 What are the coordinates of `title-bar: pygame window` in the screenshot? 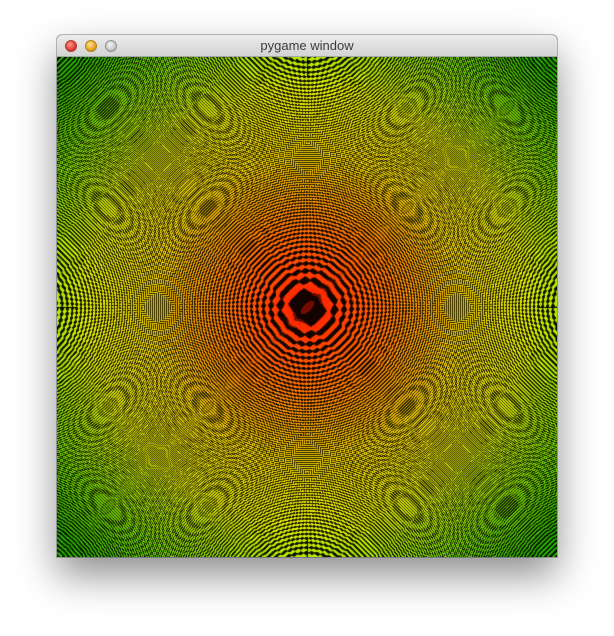 It's located at (307, 46).